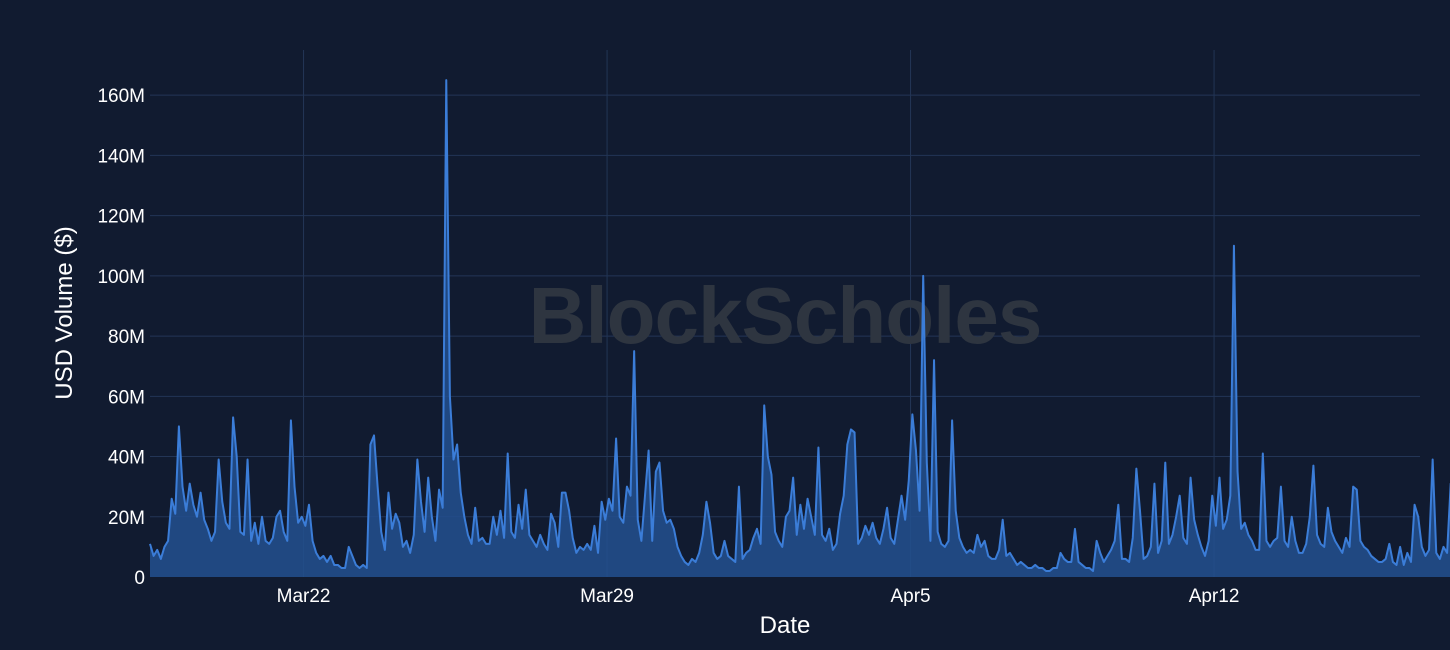  What do you see at coordinates (607, 596) in the screenshot?
I see `x-tick-label: Mar29` at bounding box center [607, 596].